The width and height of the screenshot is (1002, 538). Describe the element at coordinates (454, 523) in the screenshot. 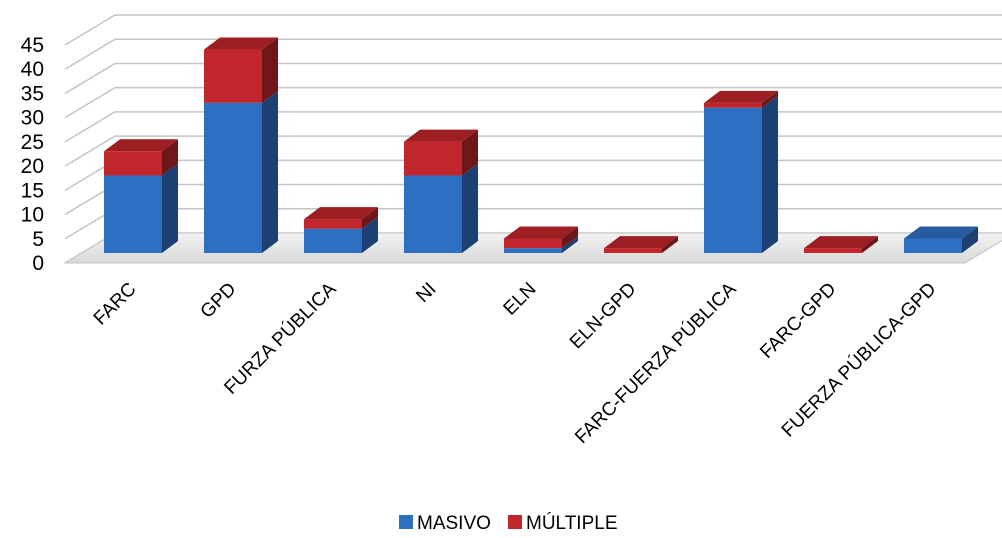

I see `legend-label: MASIVO` at that location.